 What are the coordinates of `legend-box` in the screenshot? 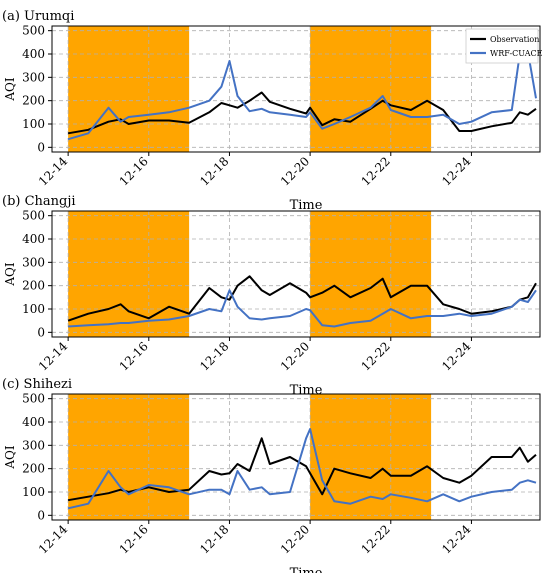 It's located at (502, 46).